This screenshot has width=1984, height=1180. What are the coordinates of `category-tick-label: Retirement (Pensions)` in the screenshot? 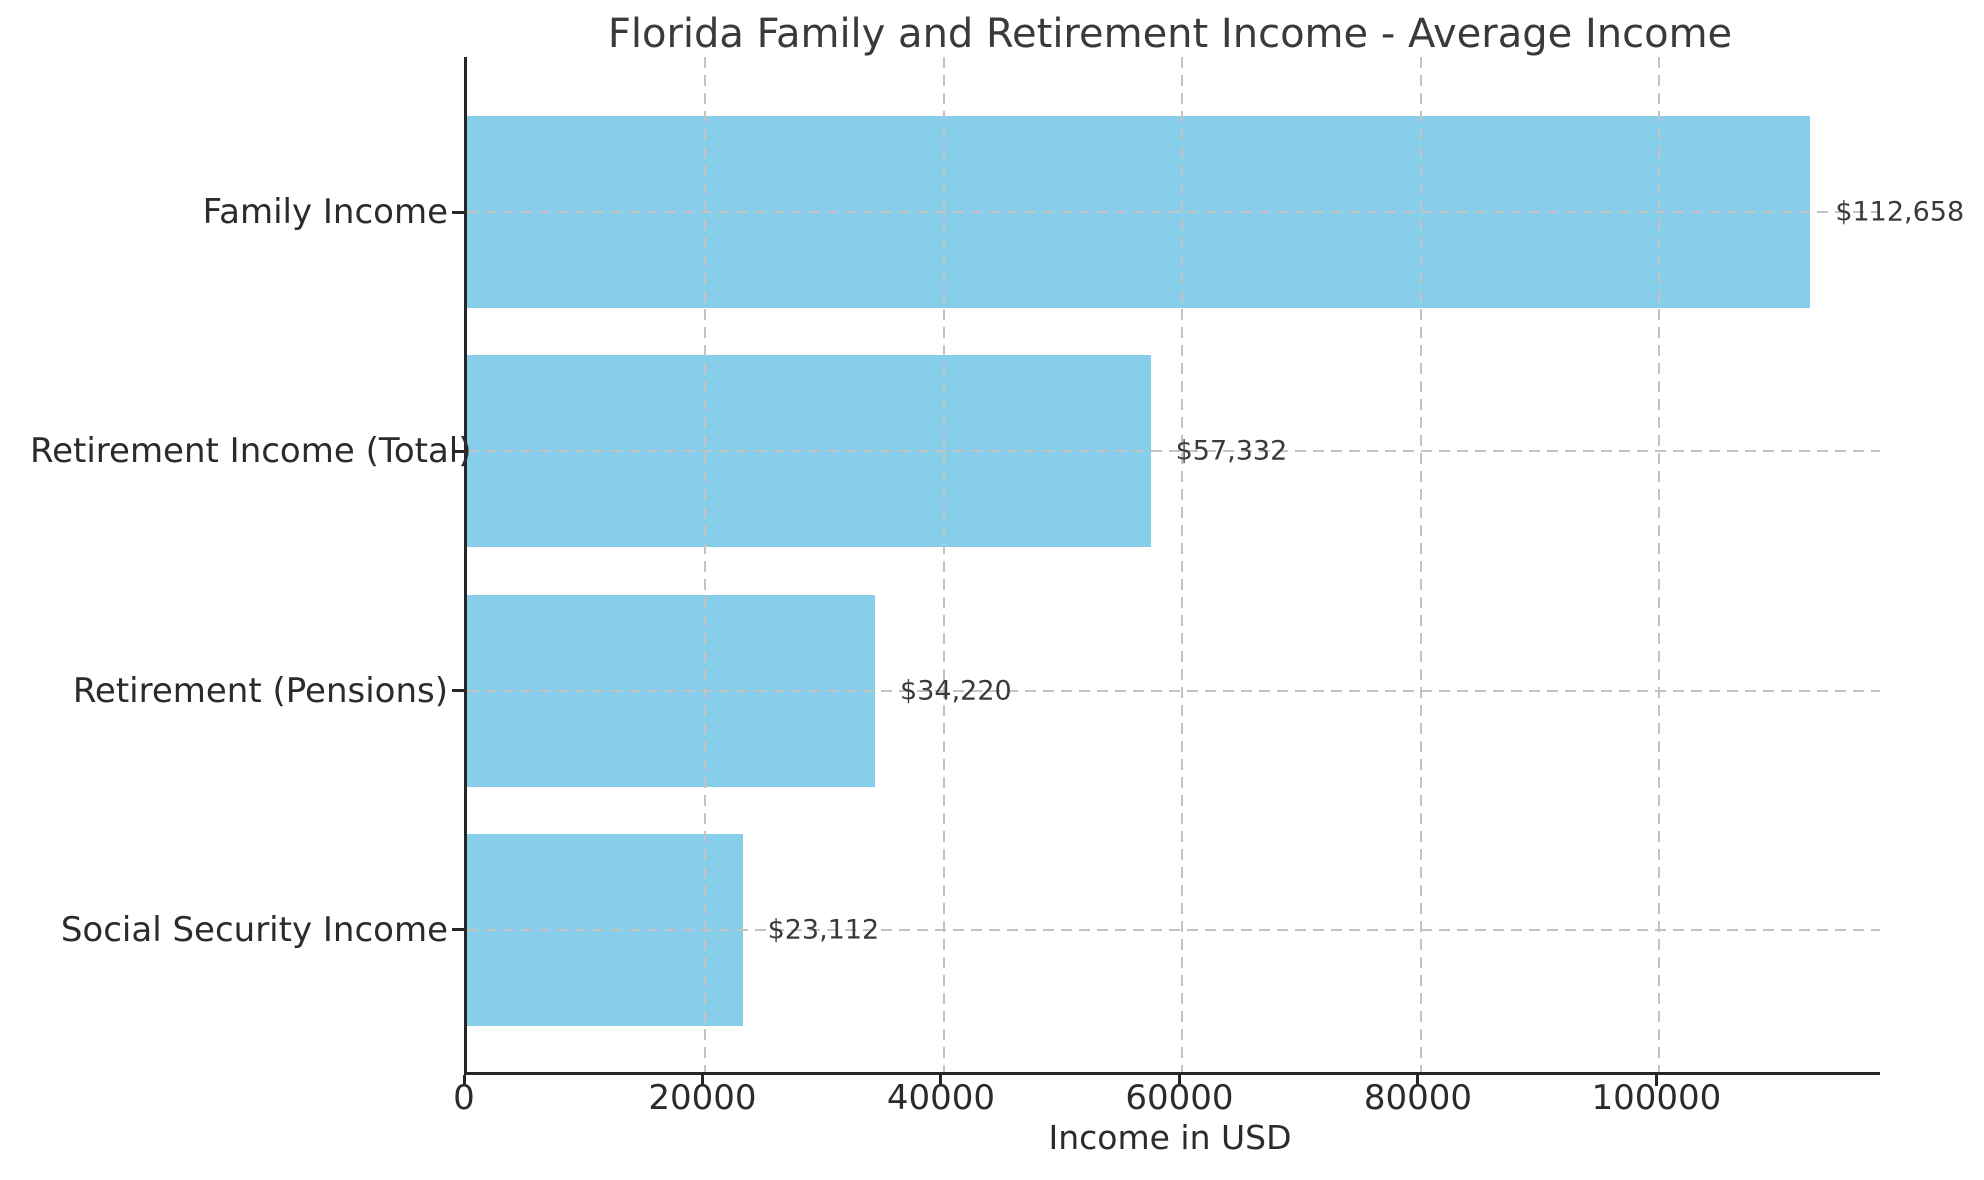 It's located at (260, 690).